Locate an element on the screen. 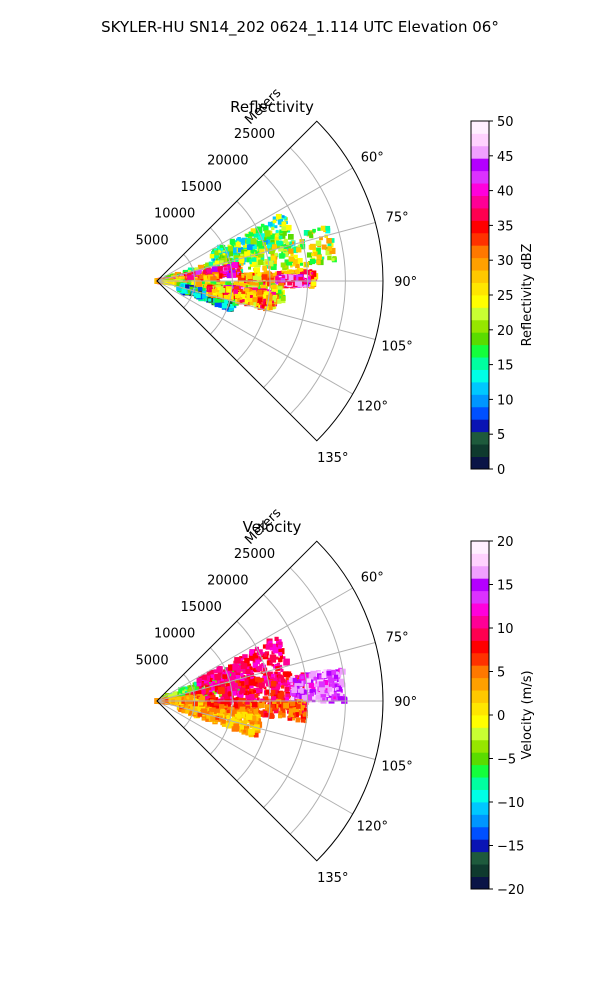  sector-outline is located at coordinates (270, 701).